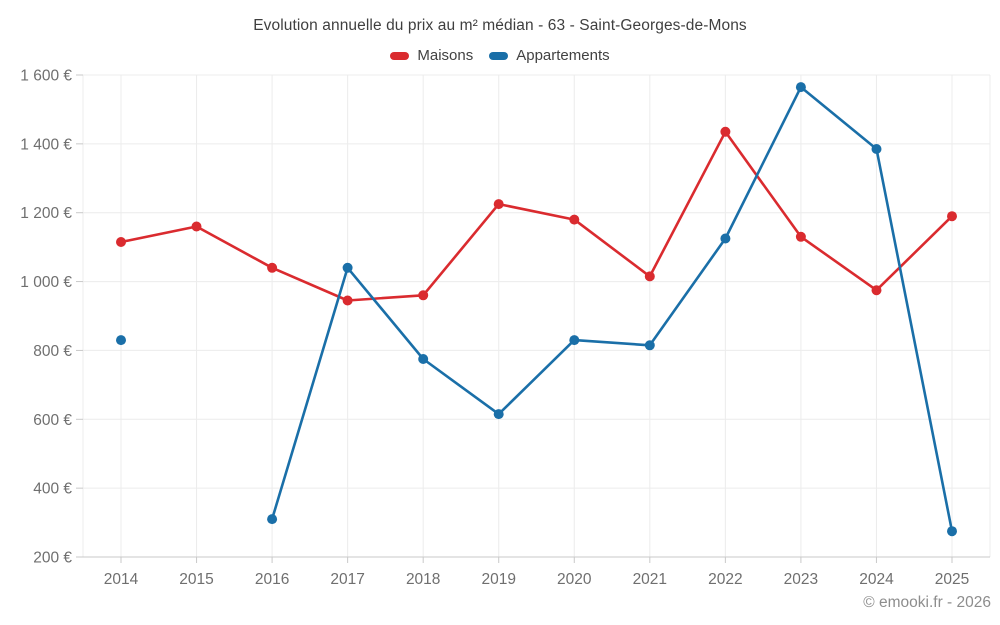  What do you see at coordinates (952, 579) in the screenshot?
I see `x-axis-label: 2025` at bounding box center [952, 579].